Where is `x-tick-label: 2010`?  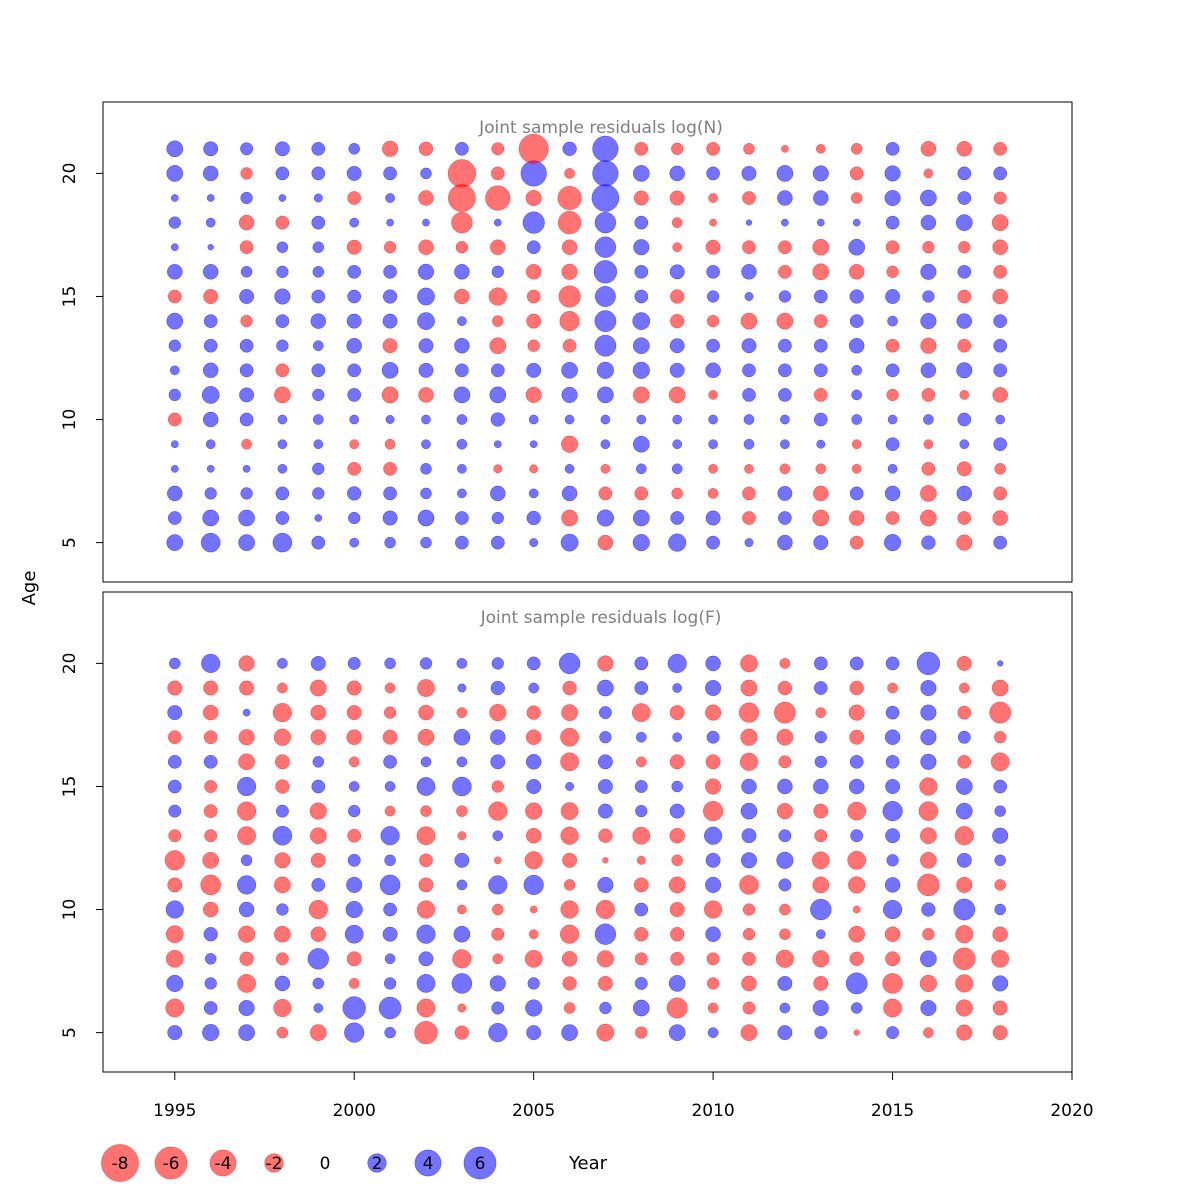 x-tick-label: 2010 is located at coordinates (712, 1111).